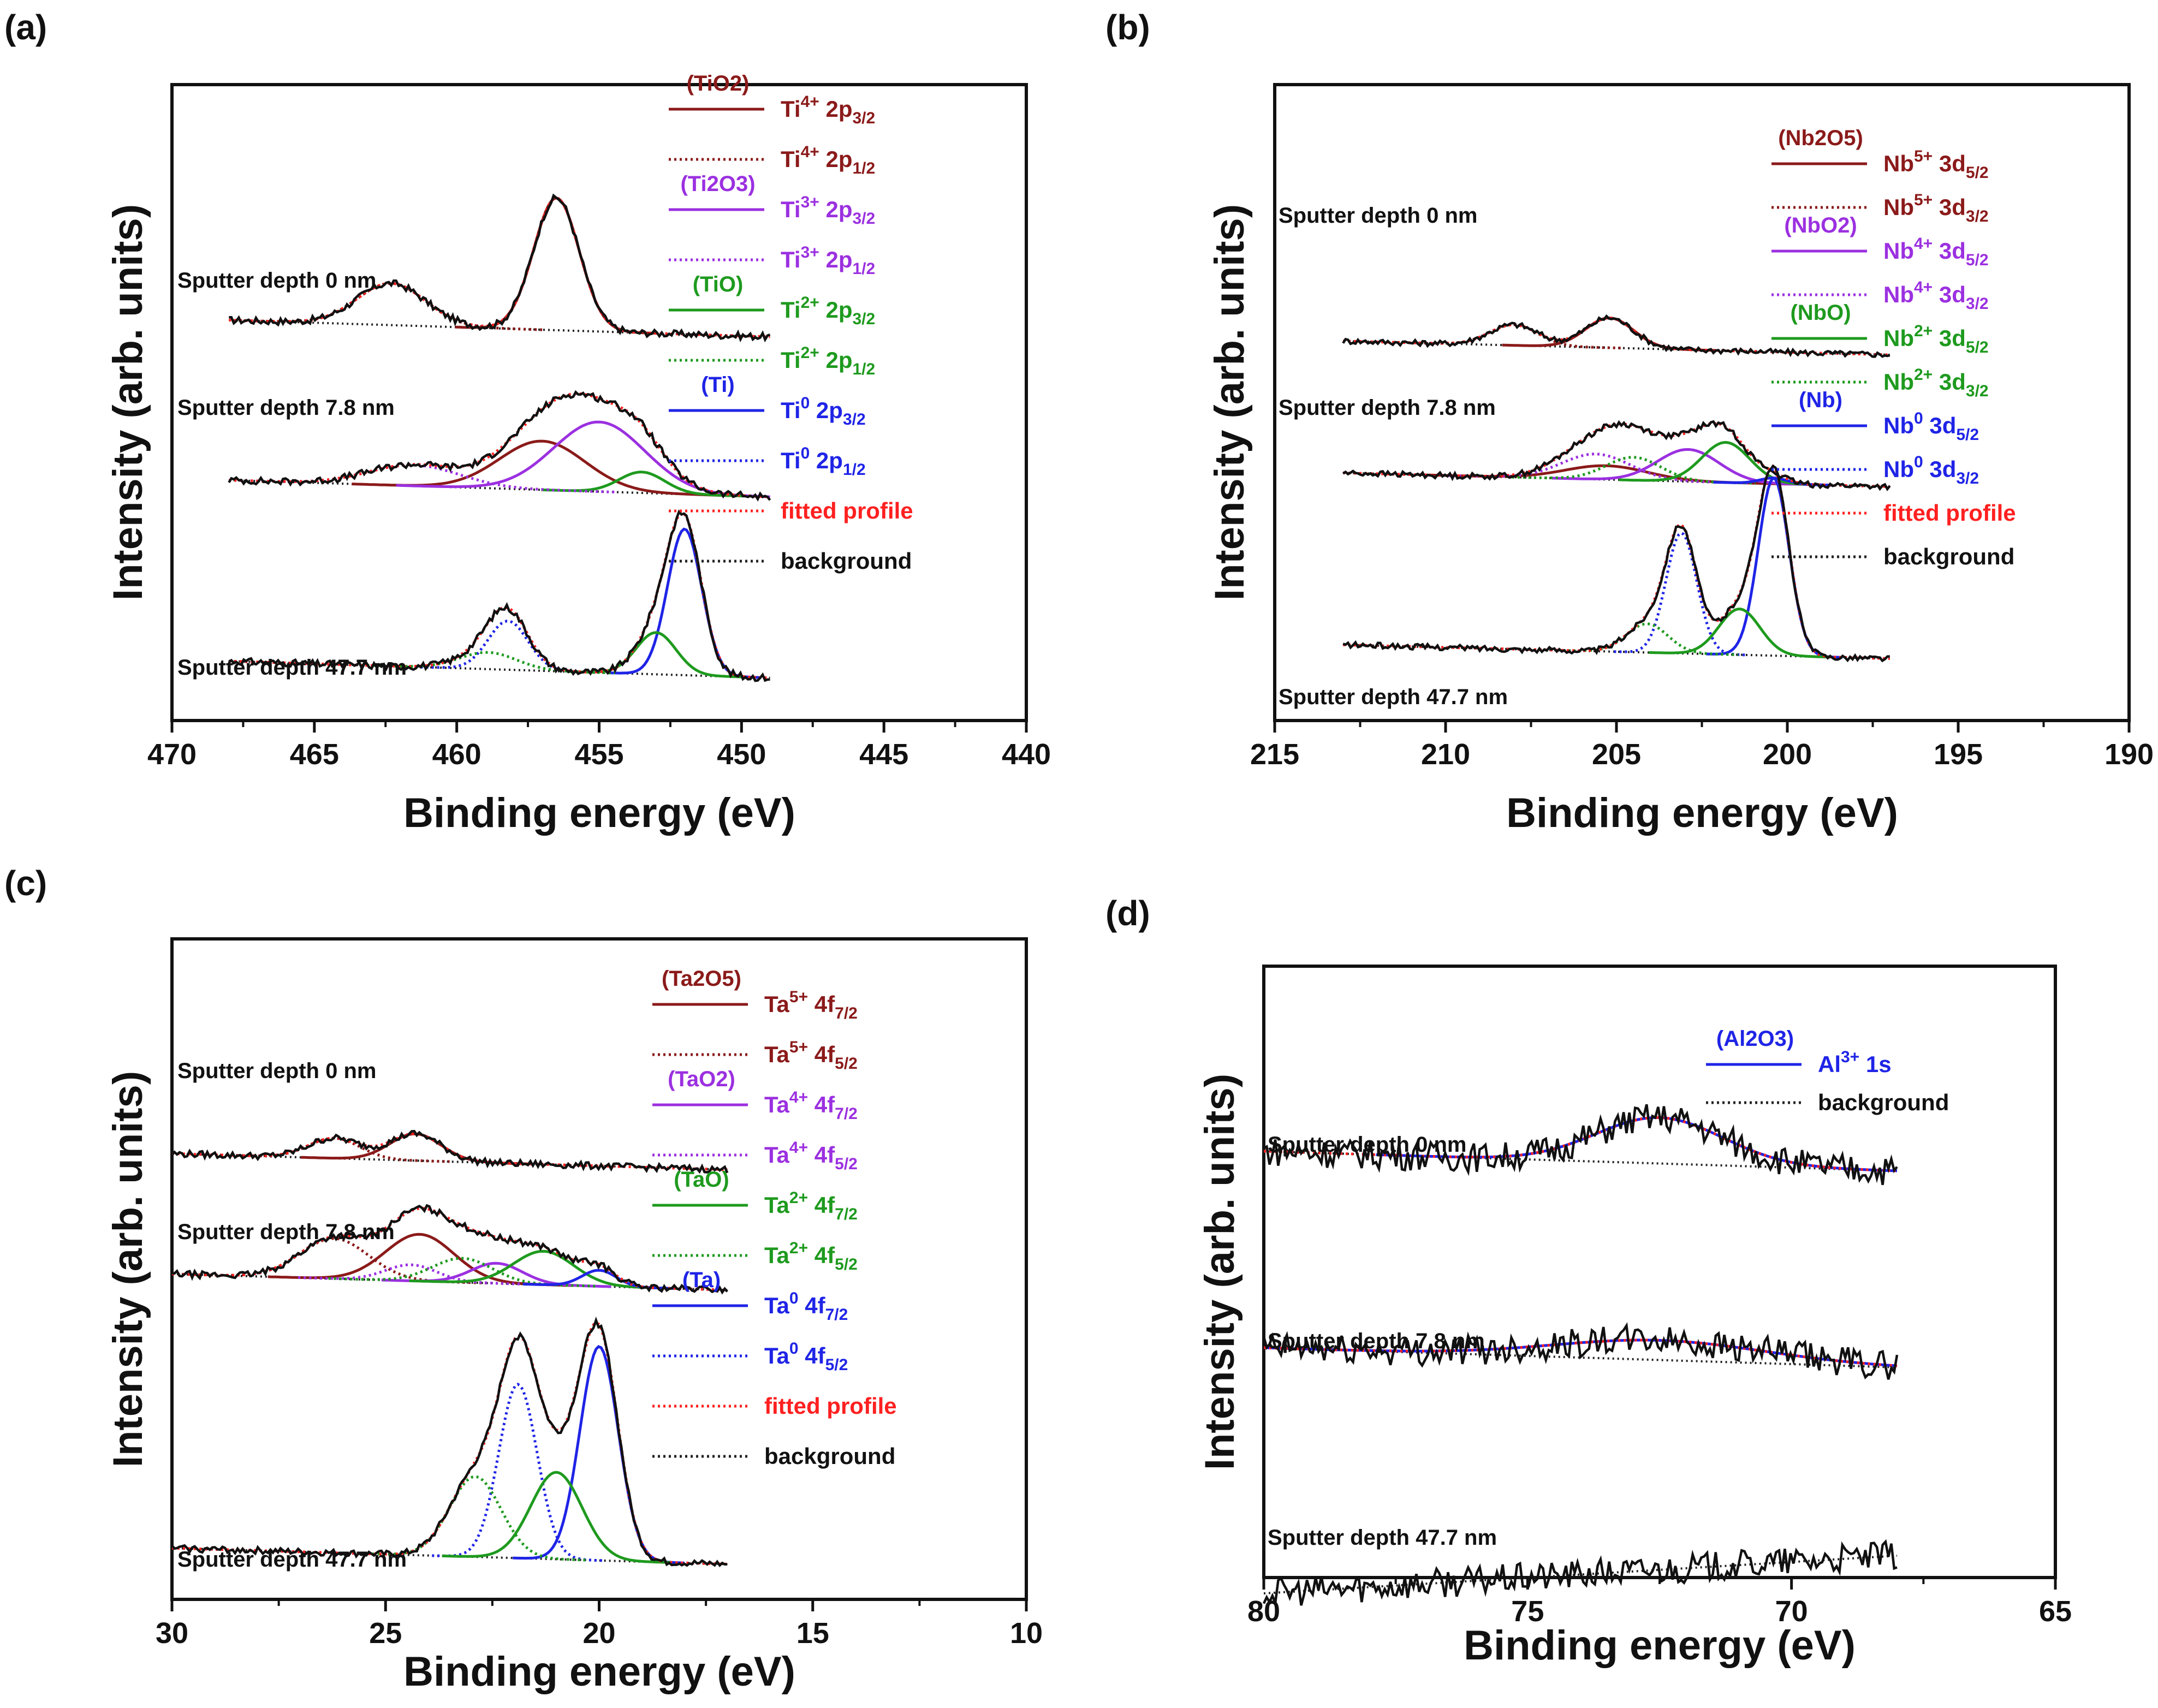 The image size is (2158, 1708). I want to click on legend-entry: Ta0 4f7/2, so click(806, 1307).